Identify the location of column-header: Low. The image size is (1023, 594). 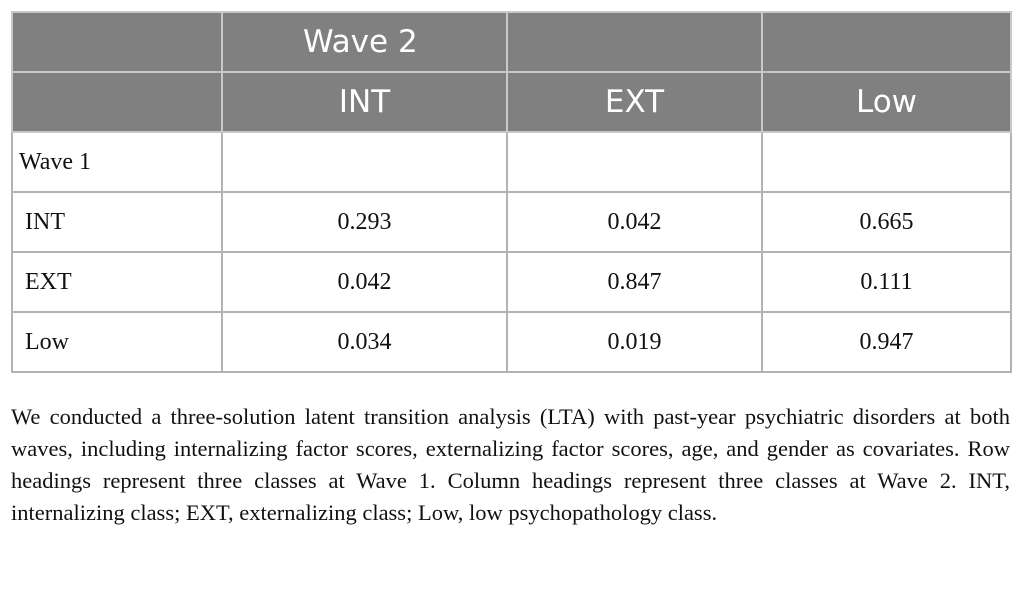
(886, 102).